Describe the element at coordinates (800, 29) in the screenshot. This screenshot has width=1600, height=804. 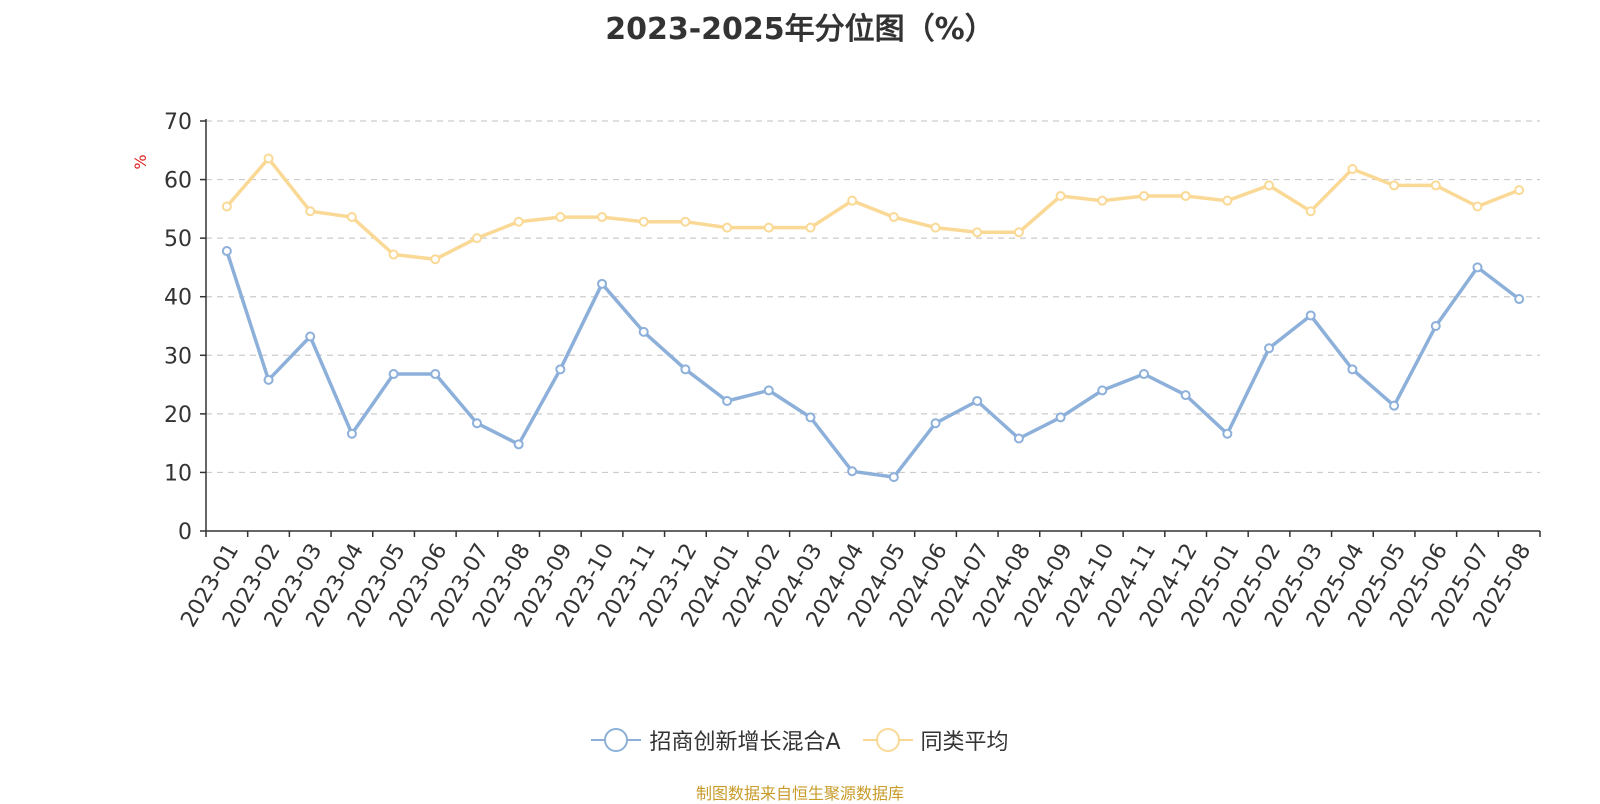
I see `chart-title: 2023-2025年分位图（%）` at that location.